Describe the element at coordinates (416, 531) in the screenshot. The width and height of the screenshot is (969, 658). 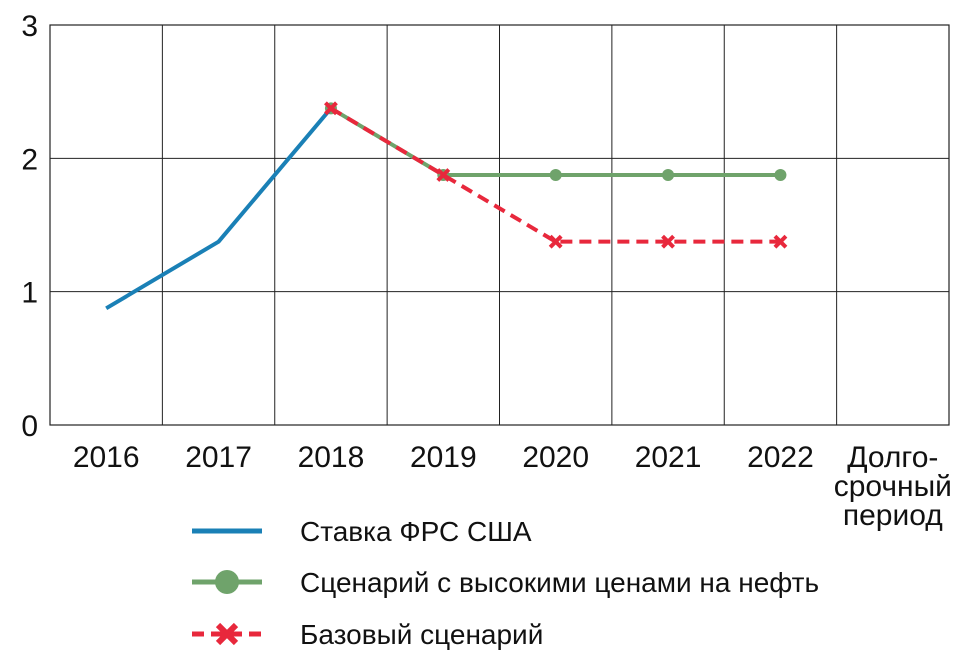
I see `legend-label: Ставка ФРС США` at that location.